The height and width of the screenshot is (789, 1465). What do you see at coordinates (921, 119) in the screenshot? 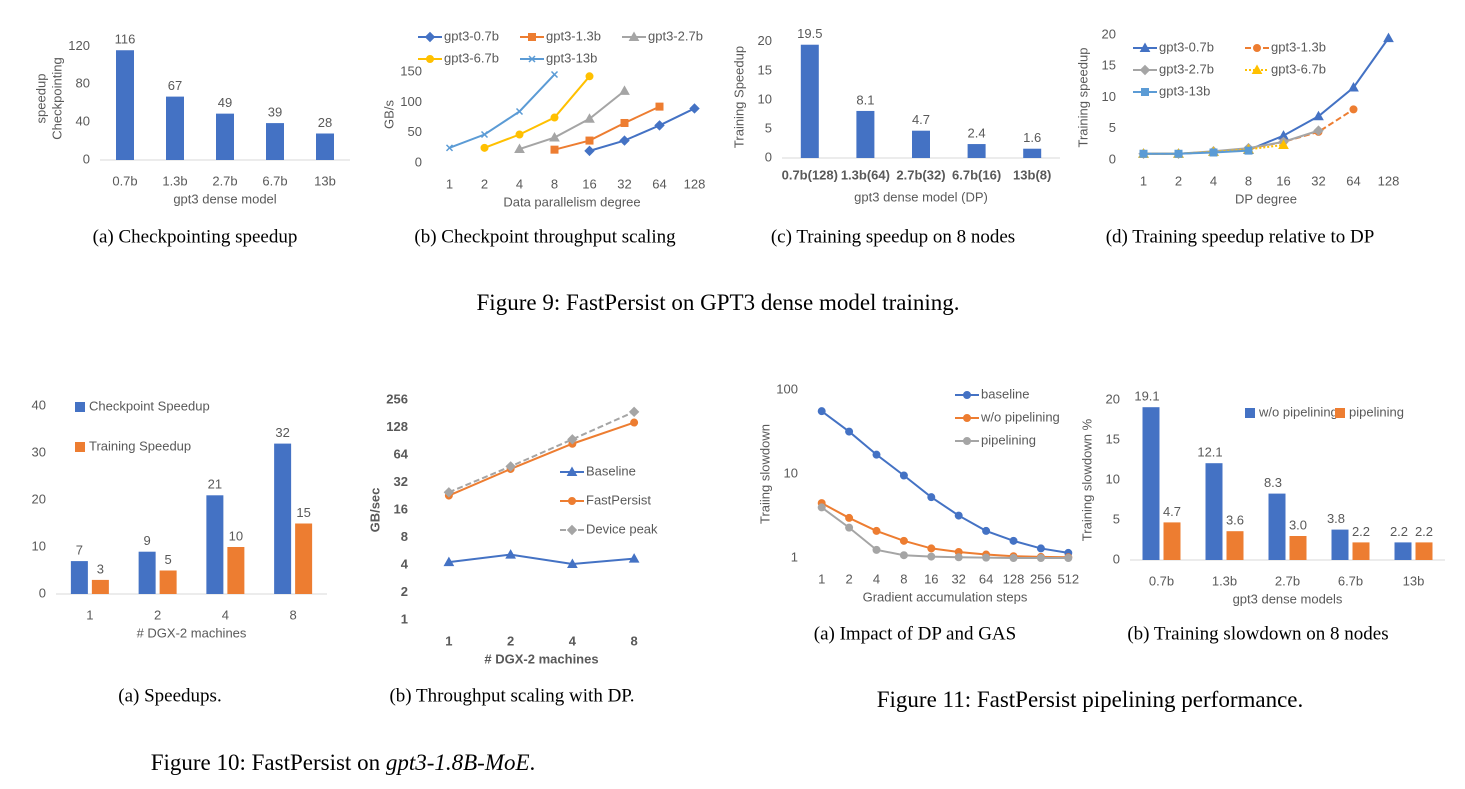
I see `data-label: 4.7` at bounding box center [921, 119].